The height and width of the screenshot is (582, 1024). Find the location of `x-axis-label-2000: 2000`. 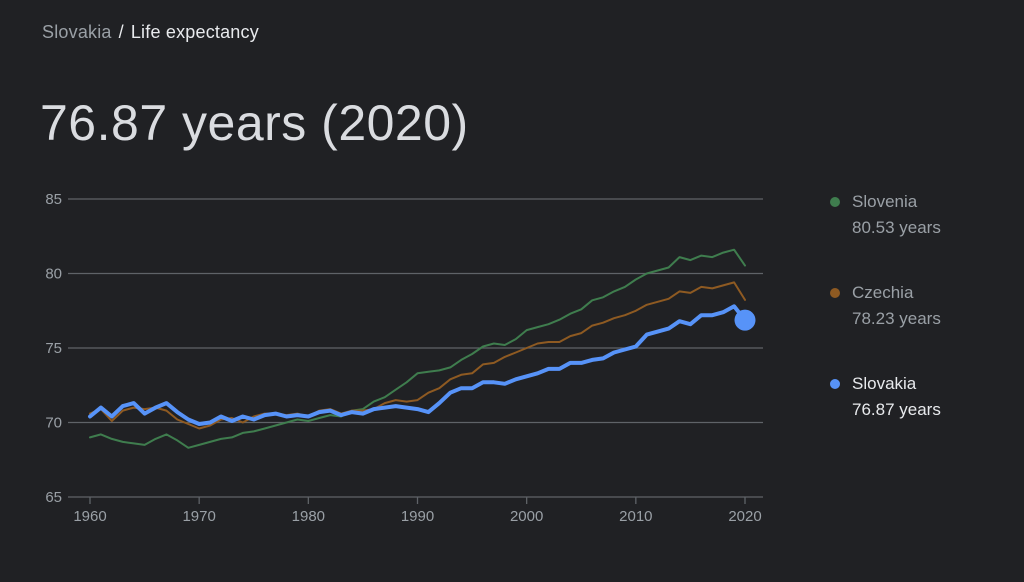

x-axis-label-2000: 2000 is located at coordinates (526, 516).